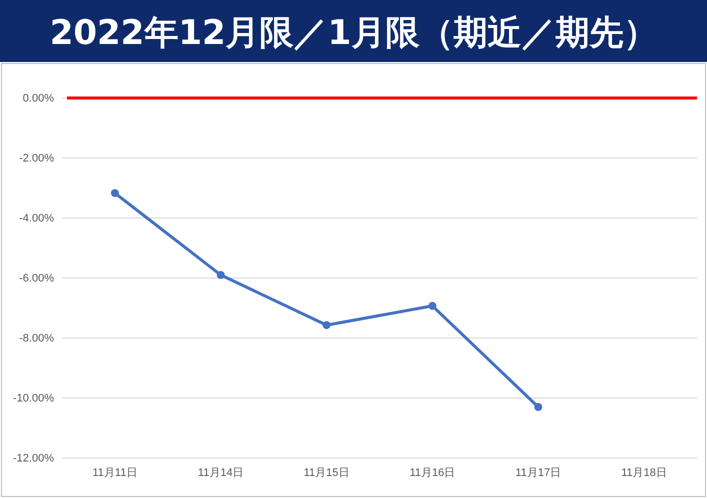 The width and height of the screenshot is (707, 498). I want to click on x-tick-label: 11月14日, so click(221, 472).